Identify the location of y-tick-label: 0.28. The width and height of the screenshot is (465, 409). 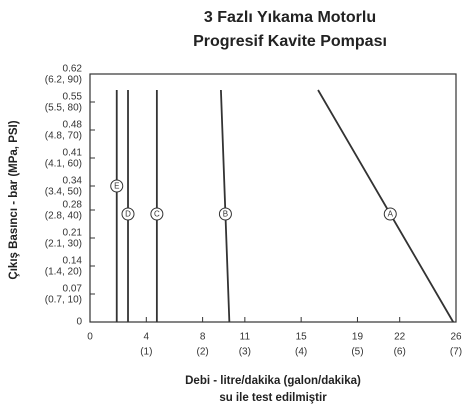
(73, 205).